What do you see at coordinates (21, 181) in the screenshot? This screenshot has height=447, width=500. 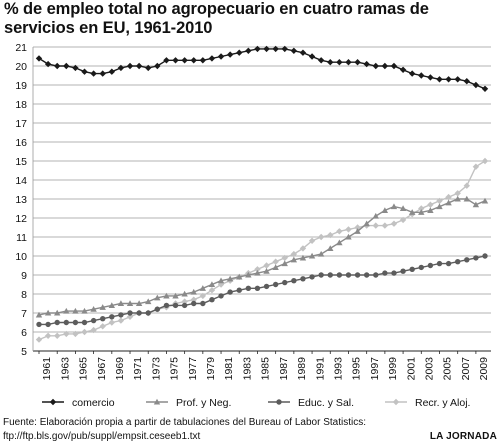 I see `y-tick-label: 14` at bounding box center [21, 181].